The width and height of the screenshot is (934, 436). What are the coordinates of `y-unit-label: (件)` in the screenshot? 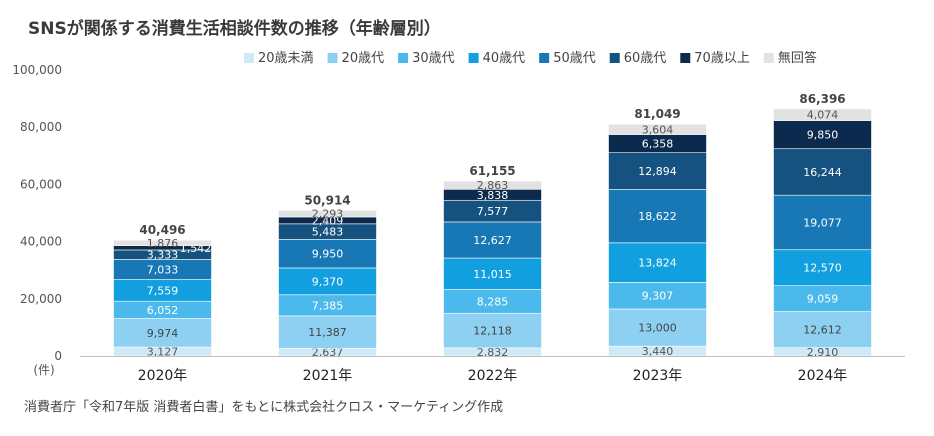 It's located at (43, 370).